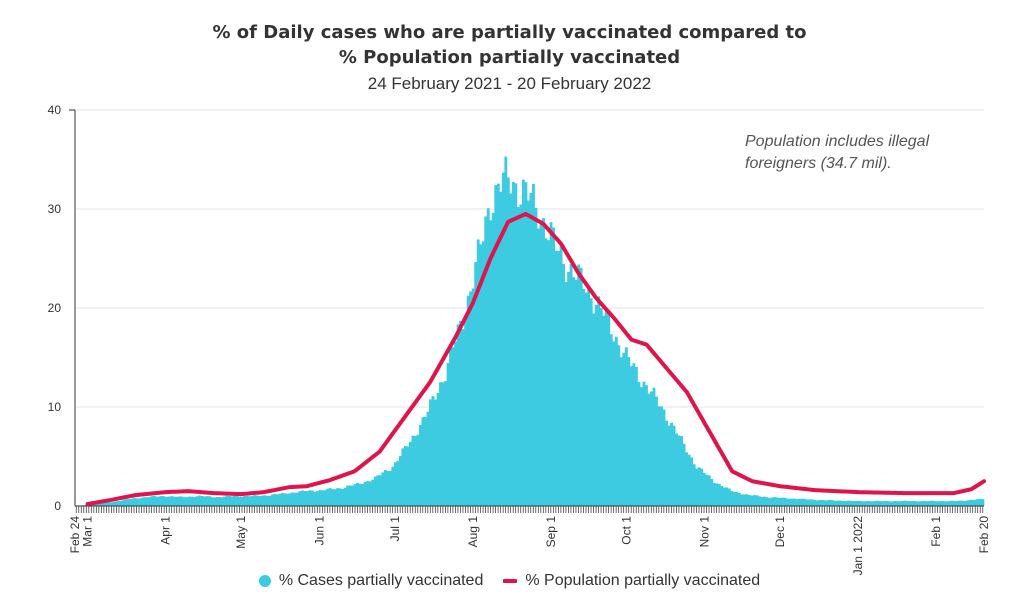  I want to click on legend-item-cases: % Cases partially vaccinated, so click(371, 581).